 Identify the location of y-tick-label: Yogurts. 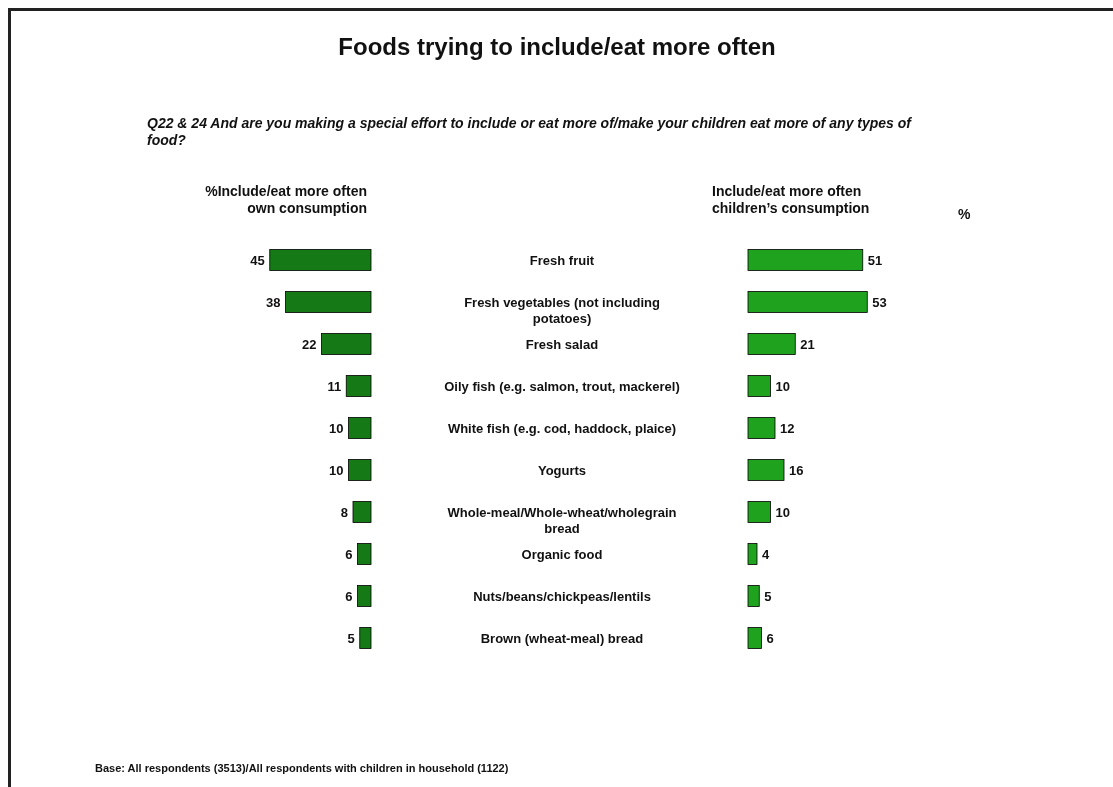
(562, 470).